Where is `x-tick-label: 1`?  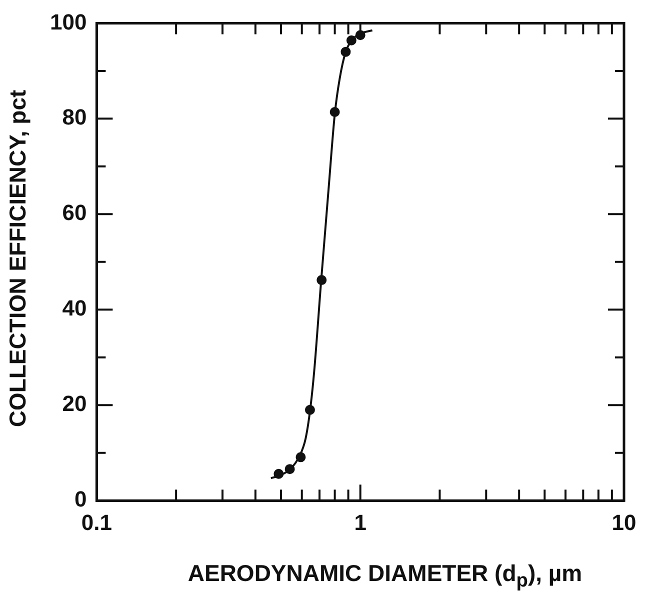
x-tick-label: 1 is located at coordinates (360, 522).